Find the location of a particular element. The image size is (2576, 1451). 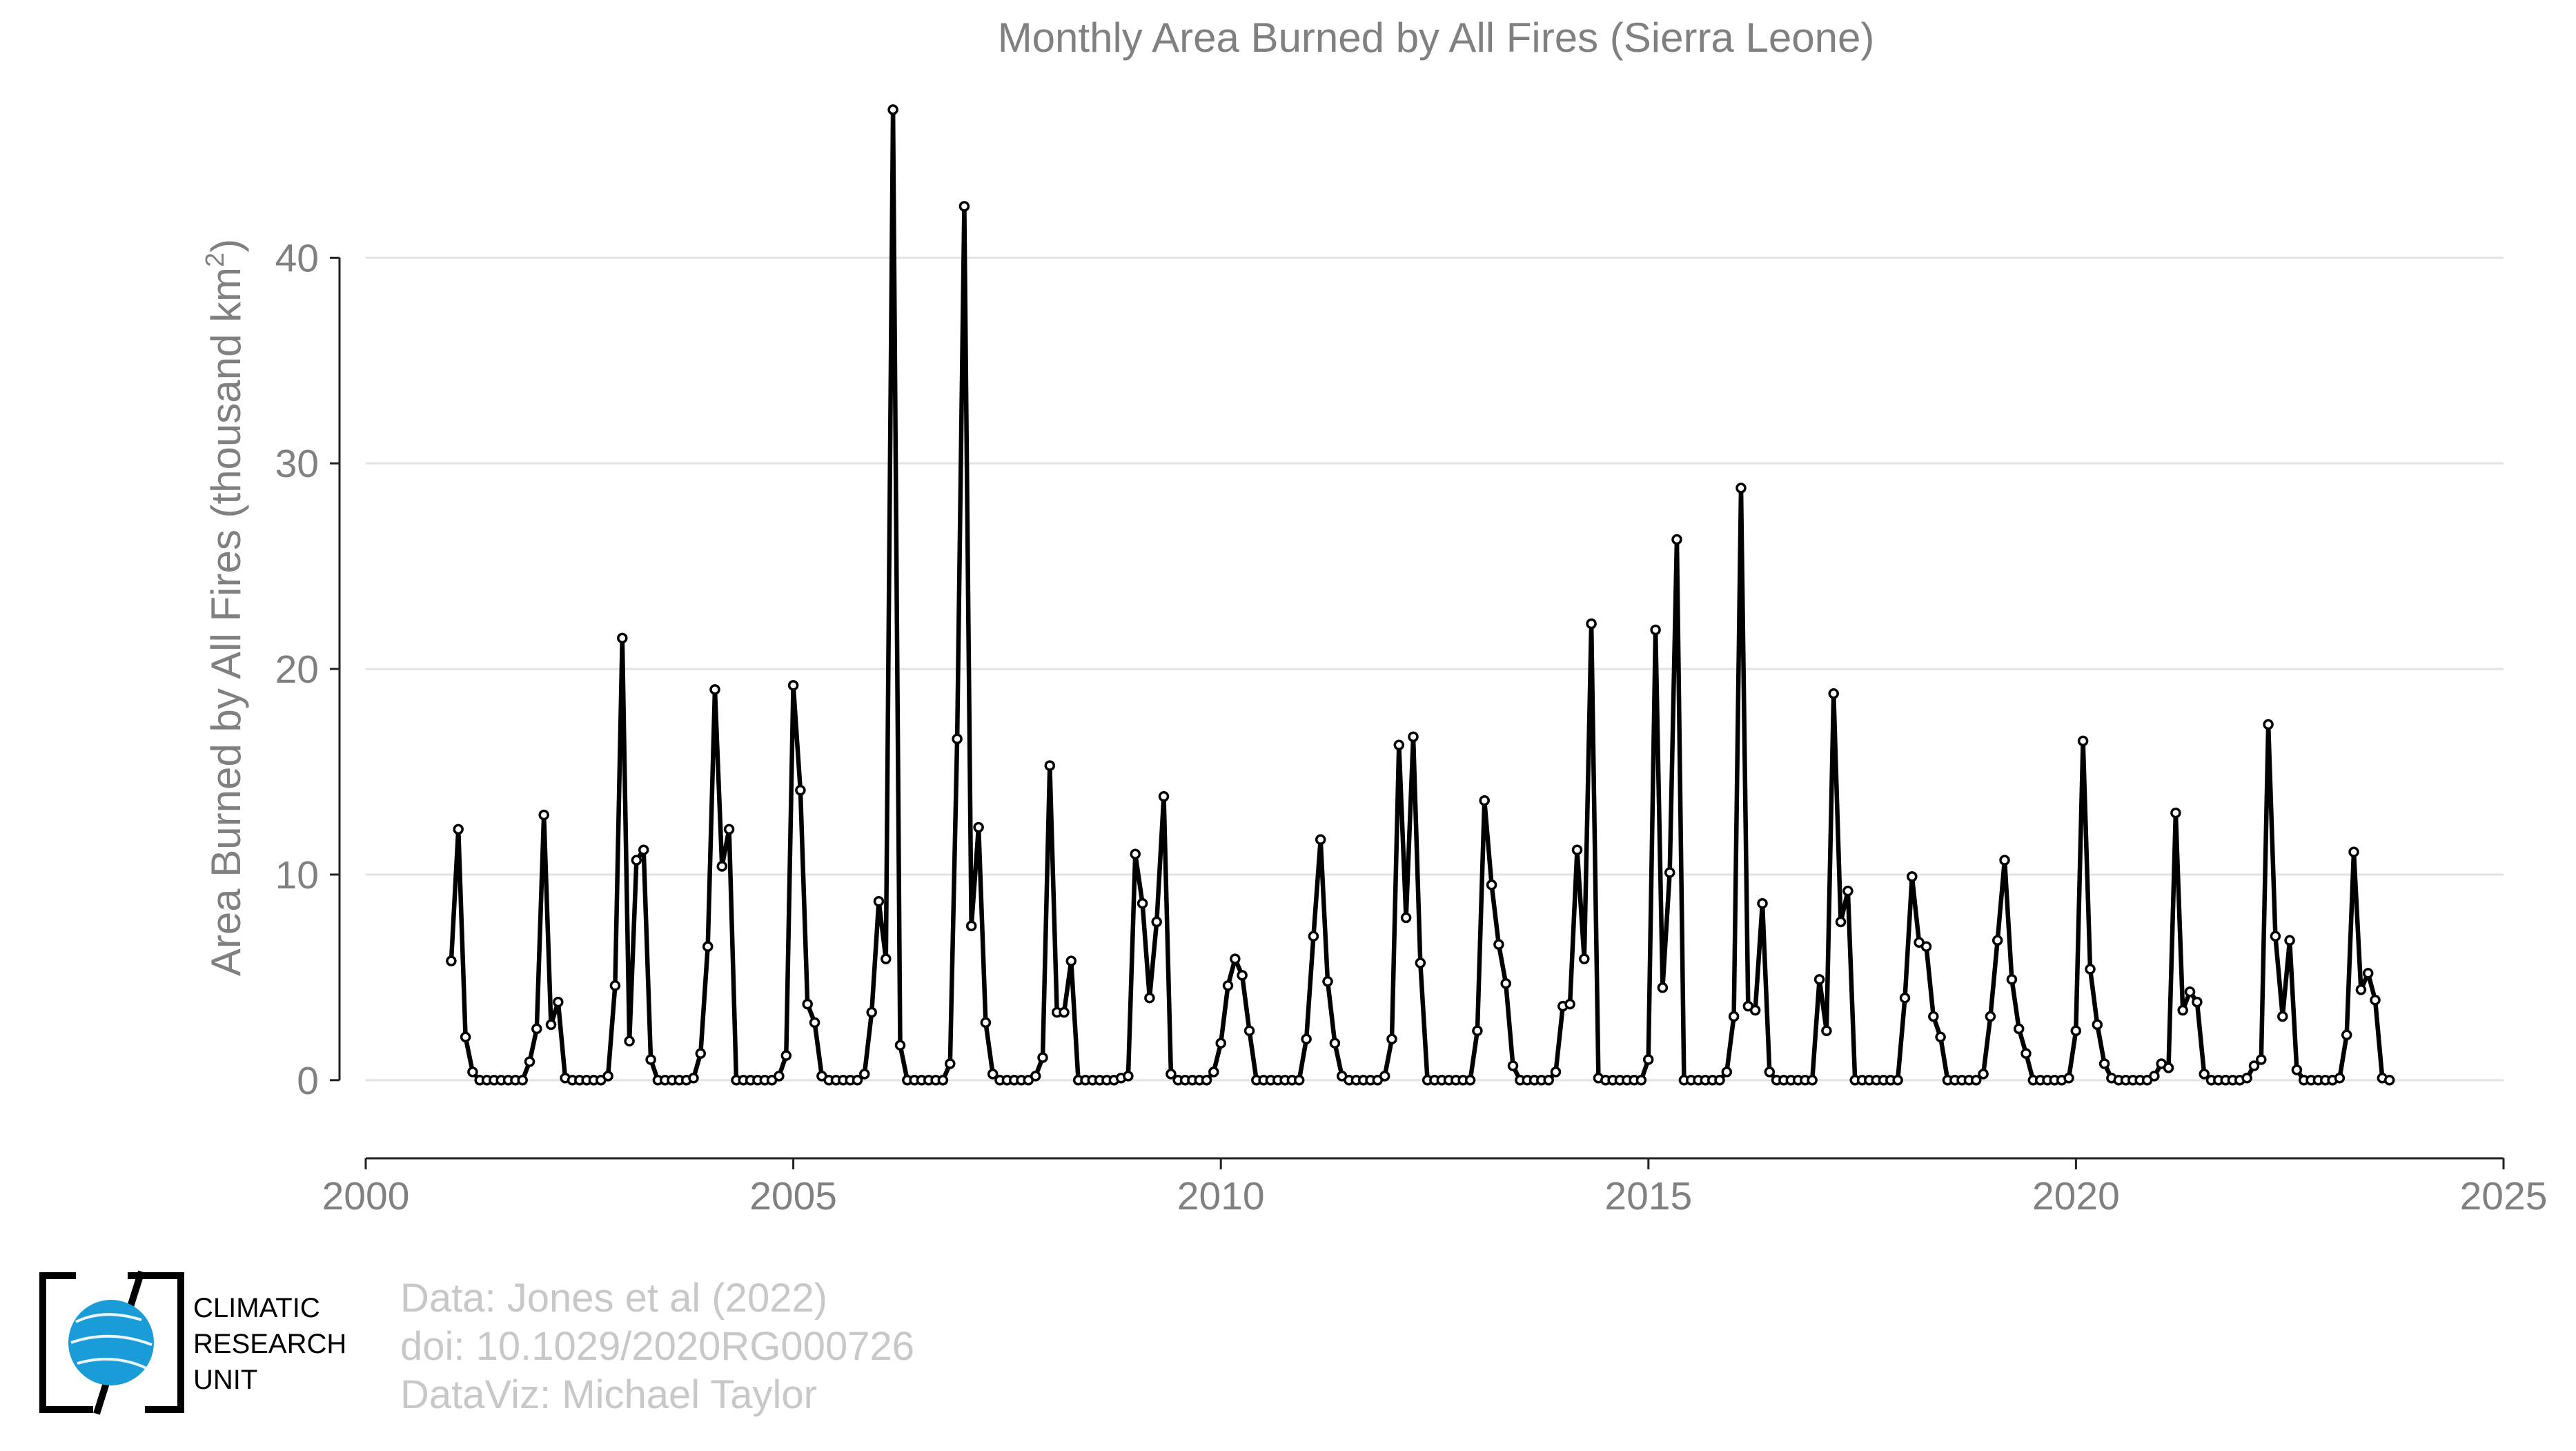

logo-text-line1: CLIMATIC is located at coordinates (256, 1308).